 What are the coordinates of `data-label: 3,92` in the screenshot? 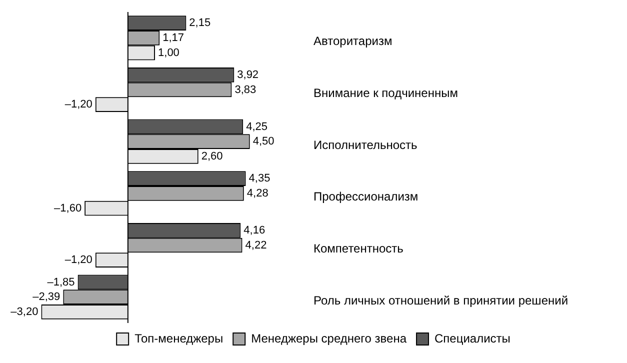 It's located at (248, 74).